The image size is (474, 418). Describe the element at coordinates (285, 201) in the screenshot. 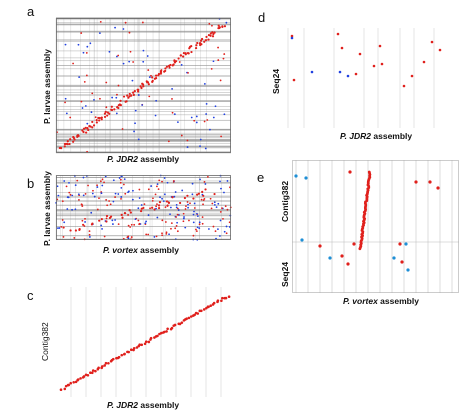

I see `panel-e-ylabel-top: Contig382` at that location.